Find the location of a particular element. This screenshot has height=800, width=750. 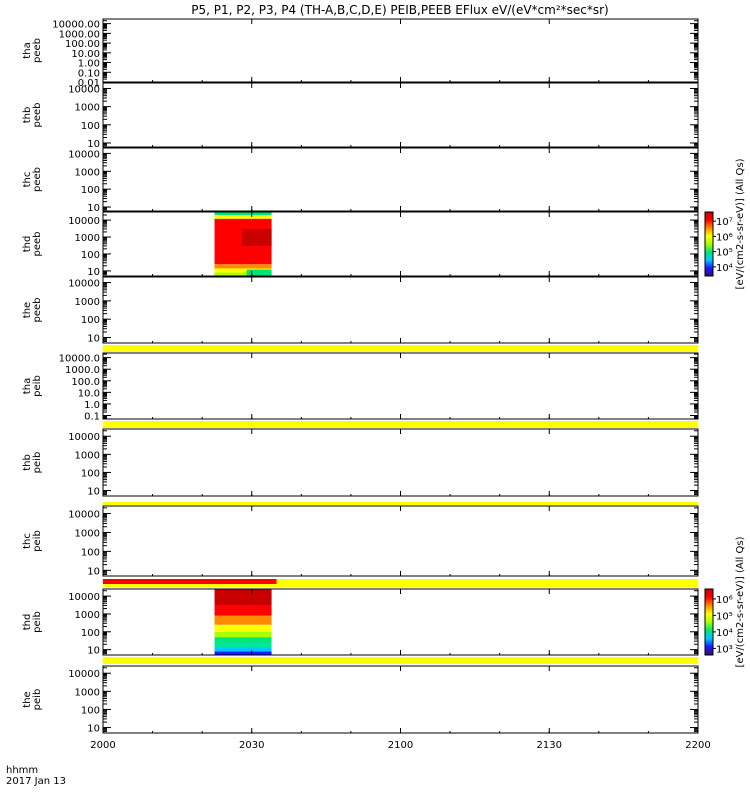

y-tick-label: 10.0 is located at coordinates (89, 393).